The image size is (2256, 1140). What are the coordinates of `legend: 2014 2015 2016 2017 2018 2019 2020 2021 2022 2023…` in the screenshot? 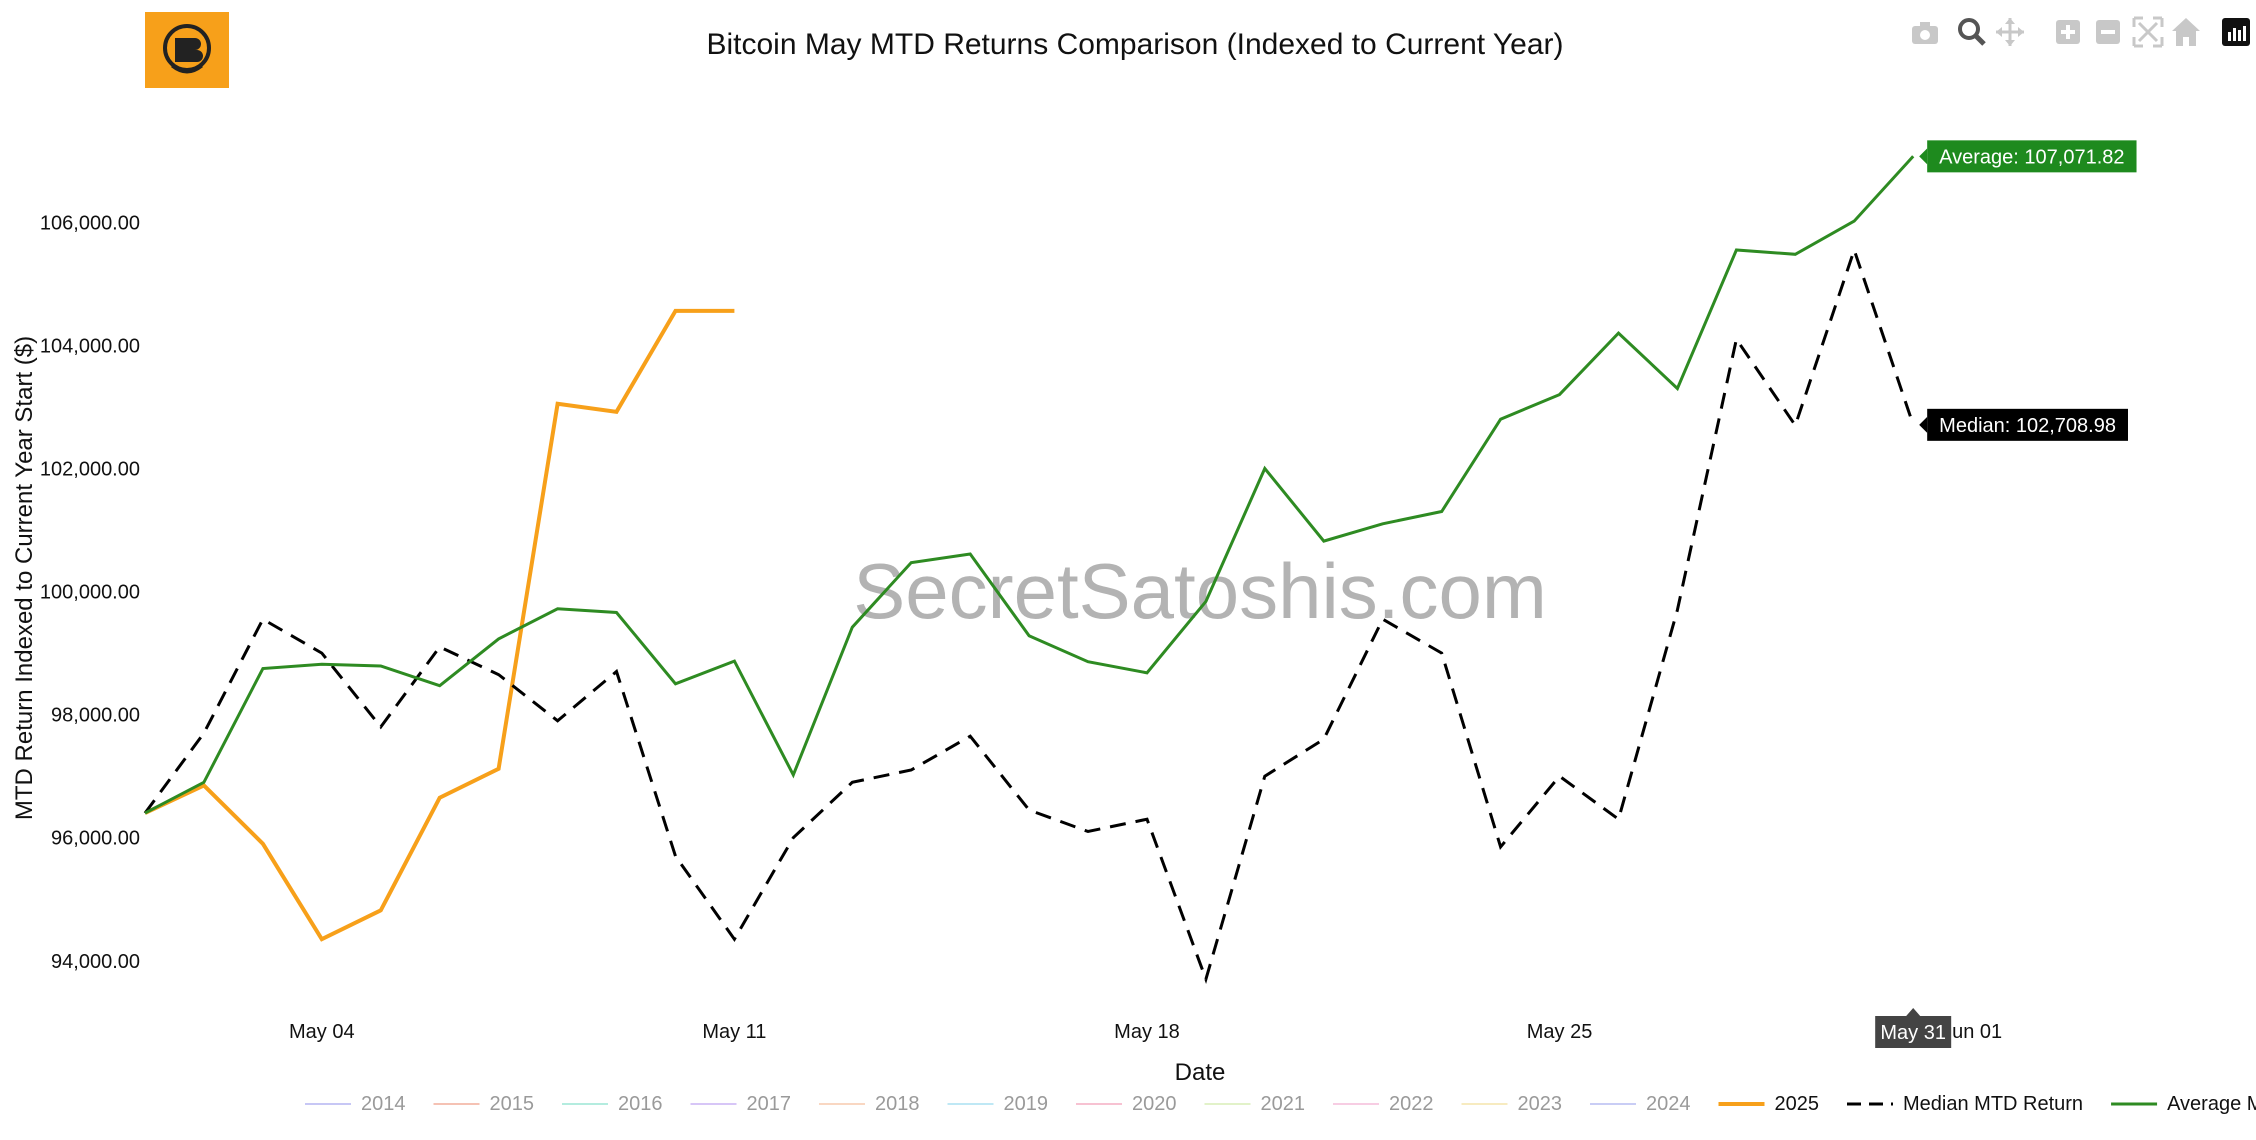 It's located at (1280, 1104).